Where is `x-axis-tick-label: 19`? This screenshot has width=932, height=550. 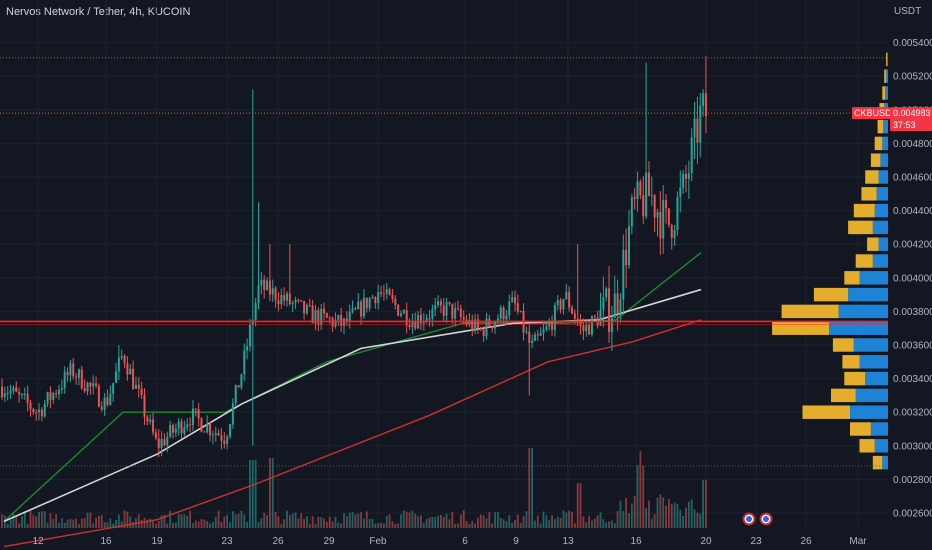
x-axis-tick-label: 19 is located at coordinates (157, 541).